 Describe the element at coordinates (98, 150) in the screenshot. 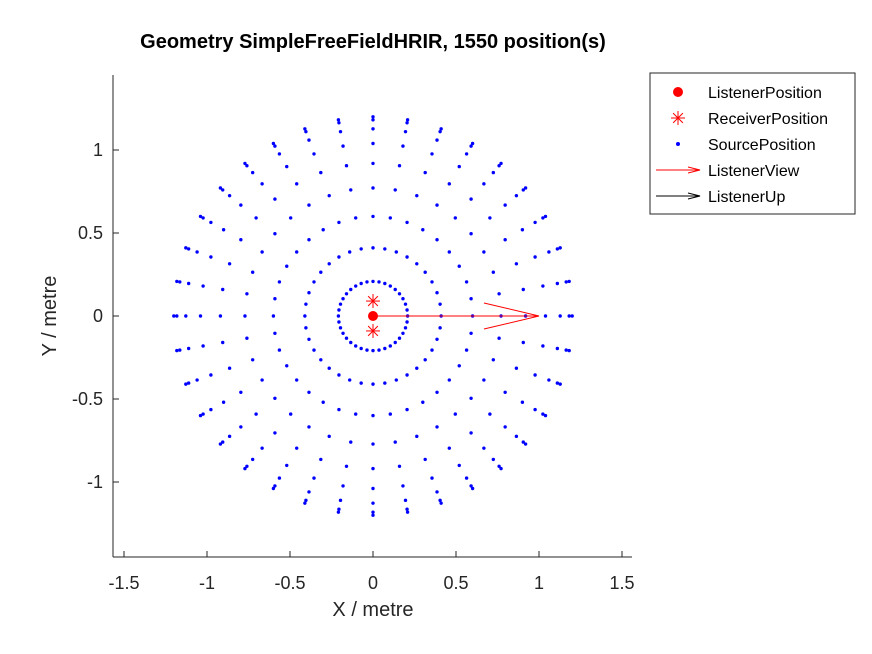

I see `y-tick-label: 1` at that location.